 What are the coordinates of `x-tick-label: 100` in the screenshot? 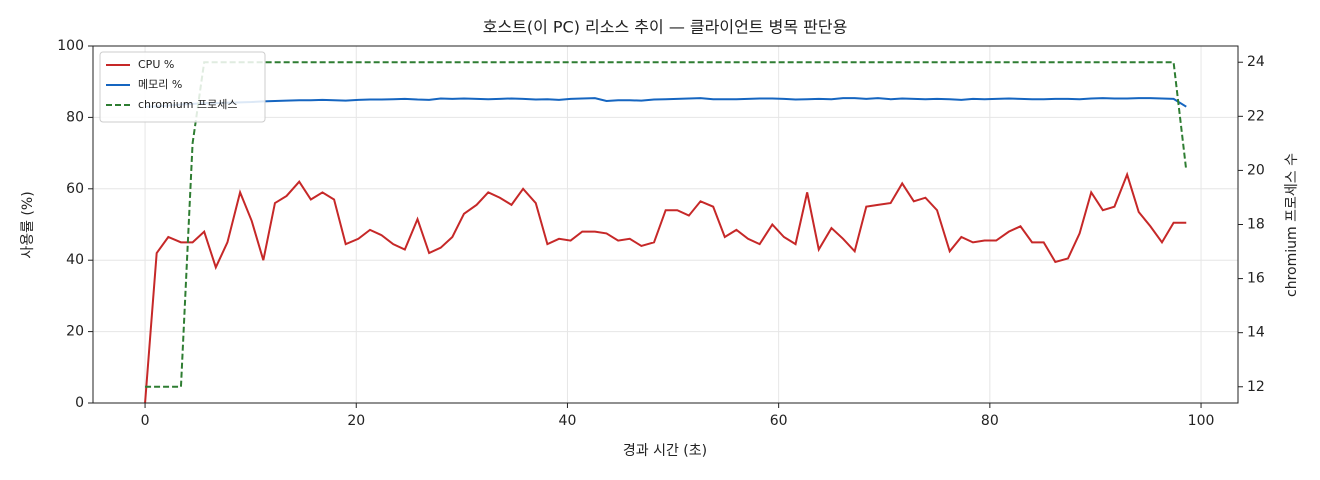 It's located at (1201, 421).